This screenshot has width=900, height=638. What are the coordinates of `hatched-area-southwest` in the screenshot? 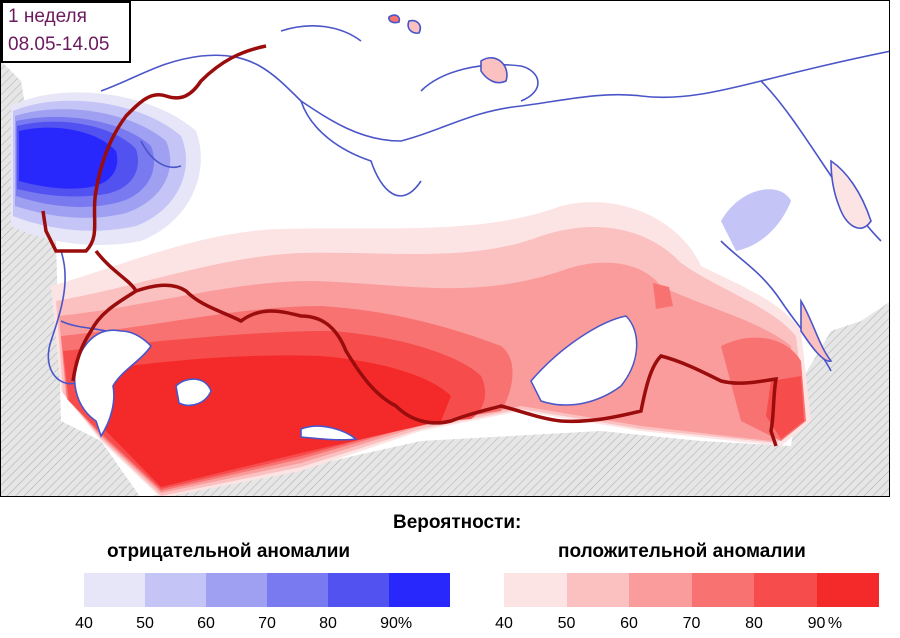 It's located at (70, 458).